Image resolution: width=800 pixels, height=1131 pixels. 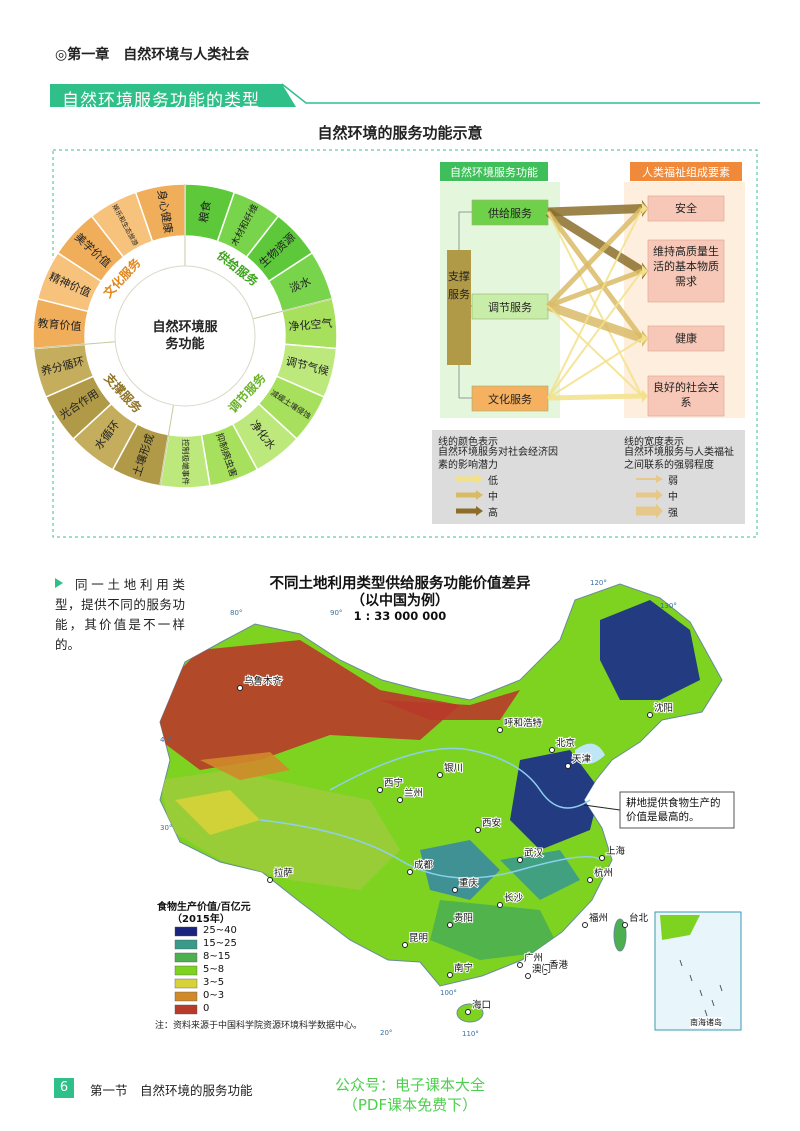 I want to click on map-subtitle: （以中国为例）, so click(x=400, y=601).